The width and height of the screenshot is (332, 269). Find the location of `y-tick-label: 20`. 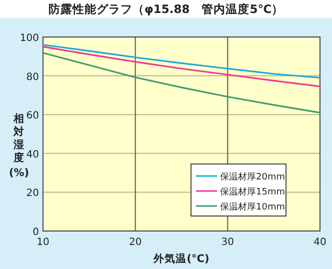

y-tick-label: 20 is located at coordinates (32, 194).